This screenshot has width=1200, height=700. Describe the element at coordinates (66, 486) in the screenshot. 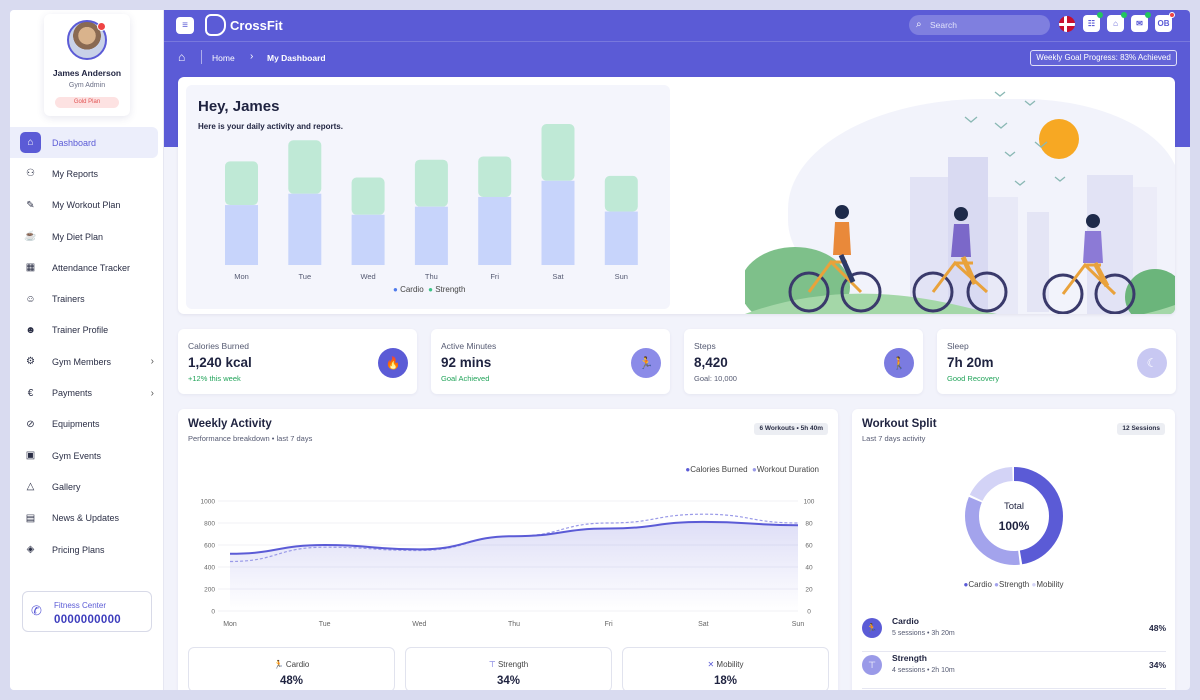

I see `sidebar-item-label: Gallery` at that location.